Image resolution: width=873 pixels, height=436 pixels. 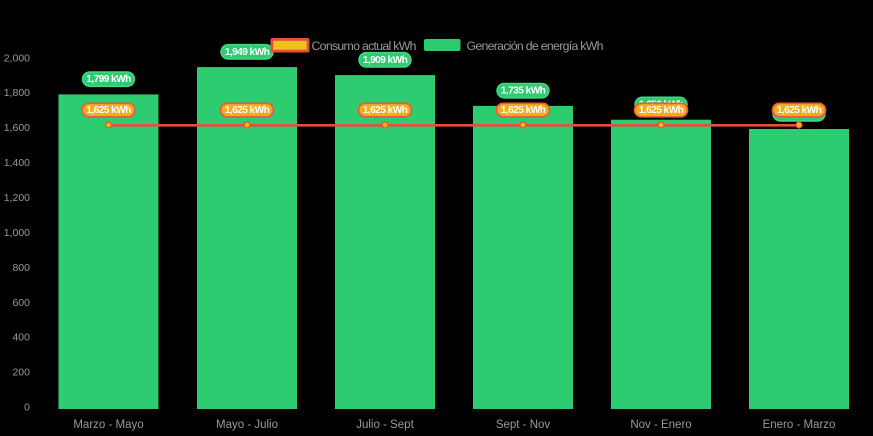 What do you see at coordinates (17, 128) in the screenshot?
I see `svg-text: 1,600` at bounding box center [17, 128].